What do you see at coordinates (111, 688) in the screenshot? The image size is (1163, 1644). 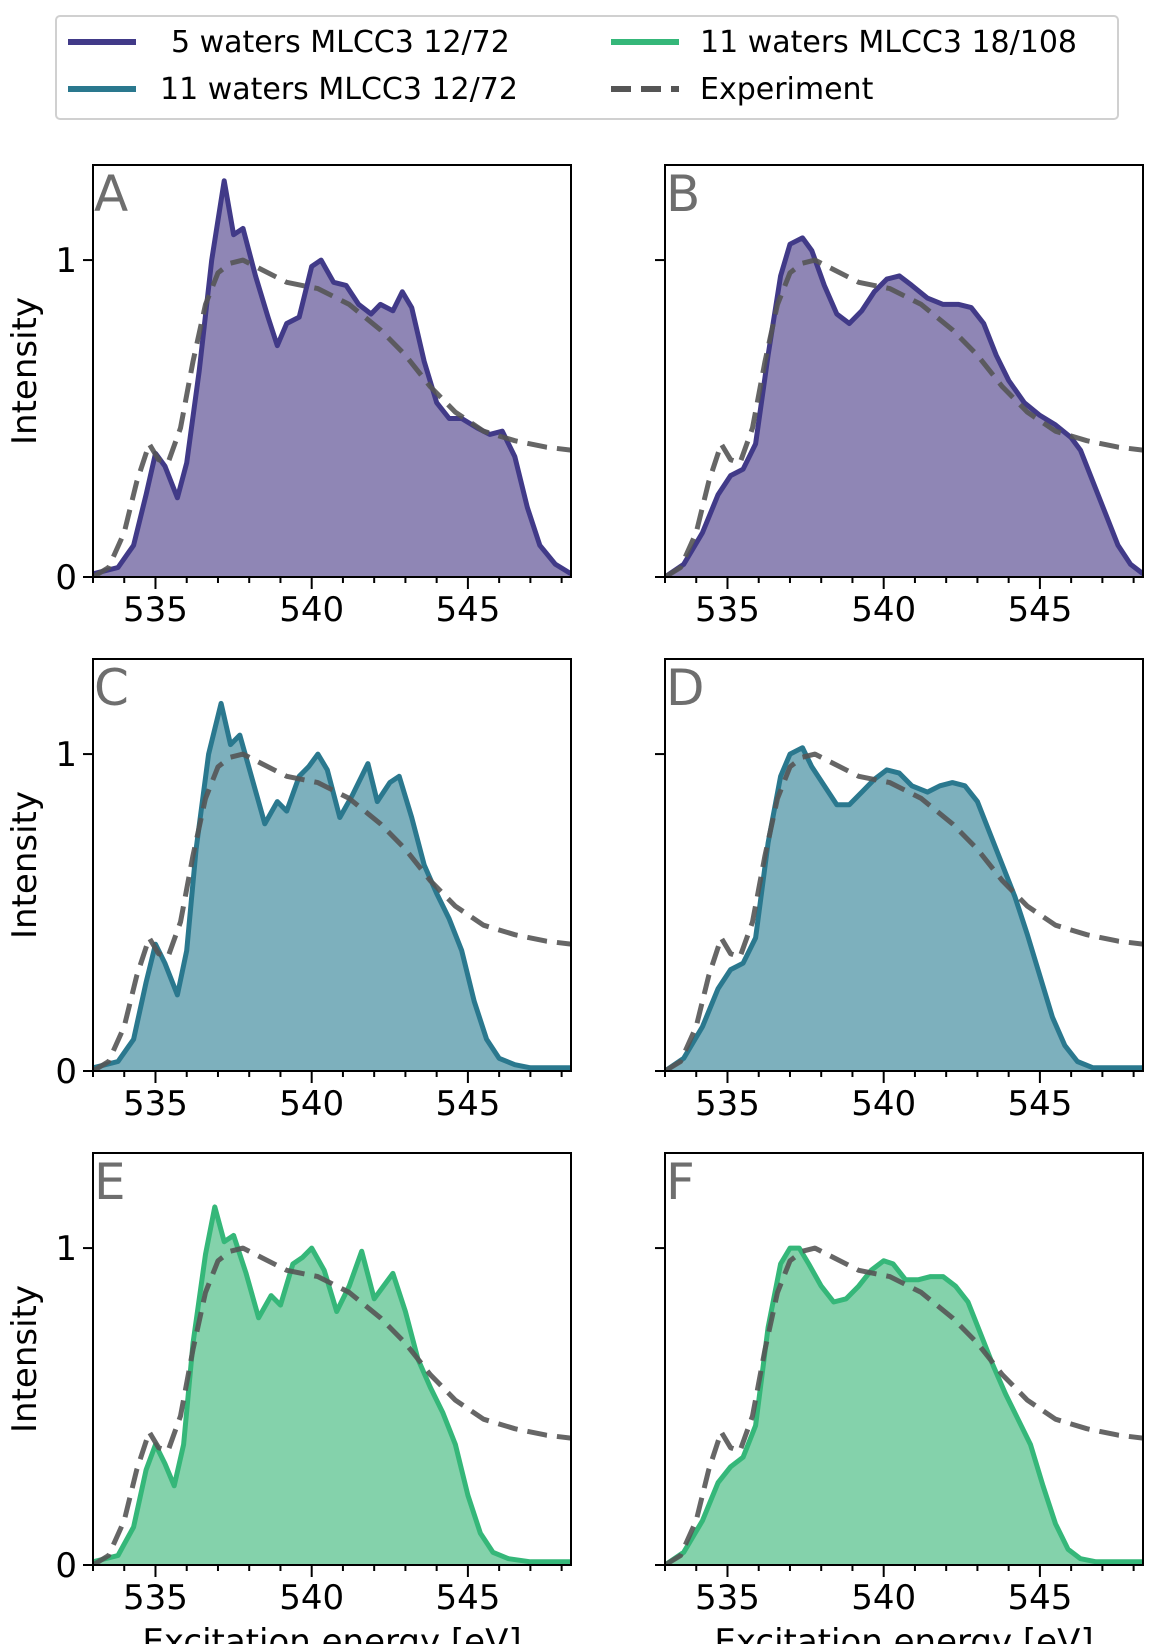 I see `panel-label: C` at bounding box center [111, 688].